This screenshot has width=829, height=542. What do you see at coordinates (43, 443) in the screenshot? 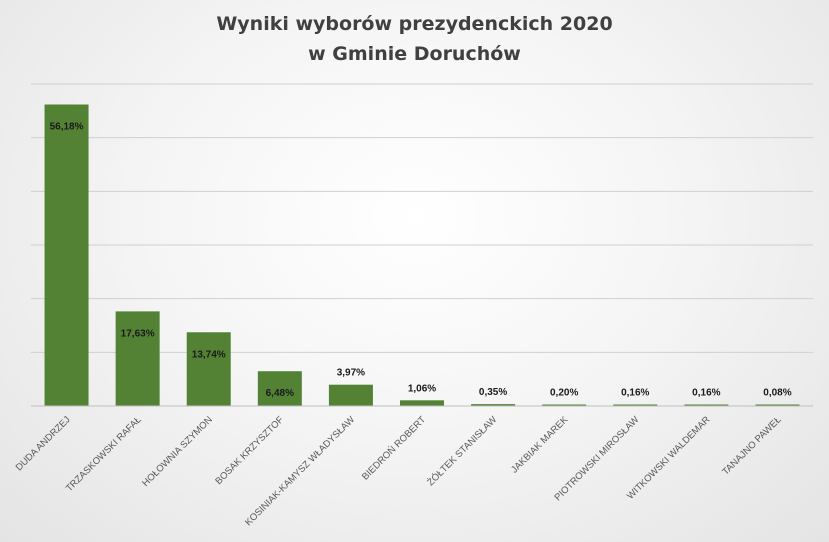
I see `category-label: DUDA ANDRZEJ` at bounding box center [43, 443].